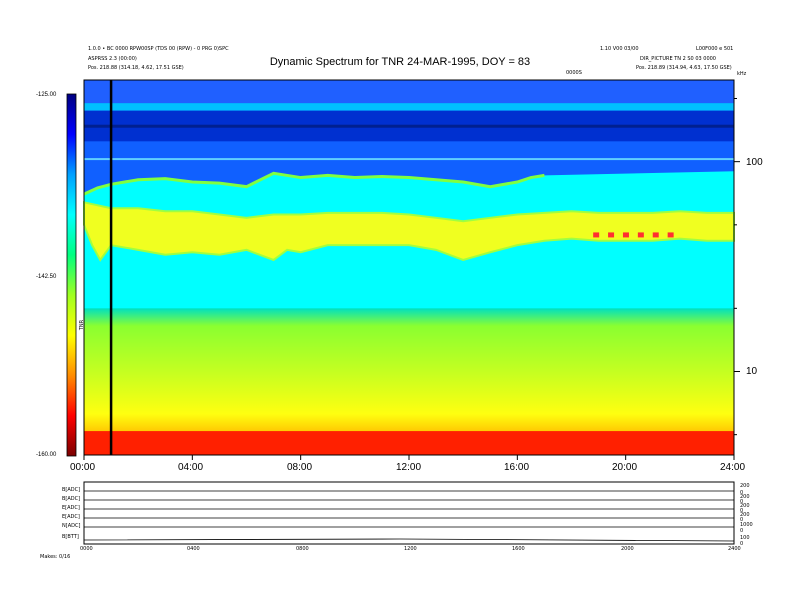 This screenshot has height=612, width=792. I want to click on colorbar-tick-bottom: -160.00, so click(46, 455).